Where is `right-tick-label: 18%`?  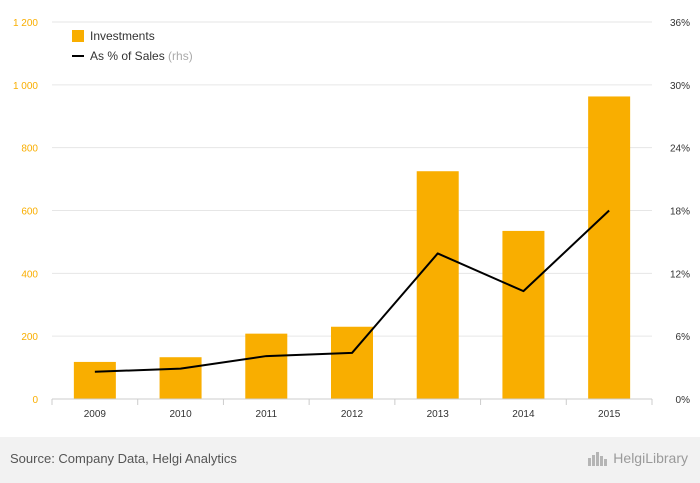 right-tick-label: 18% is located at coordinates (680, 212).